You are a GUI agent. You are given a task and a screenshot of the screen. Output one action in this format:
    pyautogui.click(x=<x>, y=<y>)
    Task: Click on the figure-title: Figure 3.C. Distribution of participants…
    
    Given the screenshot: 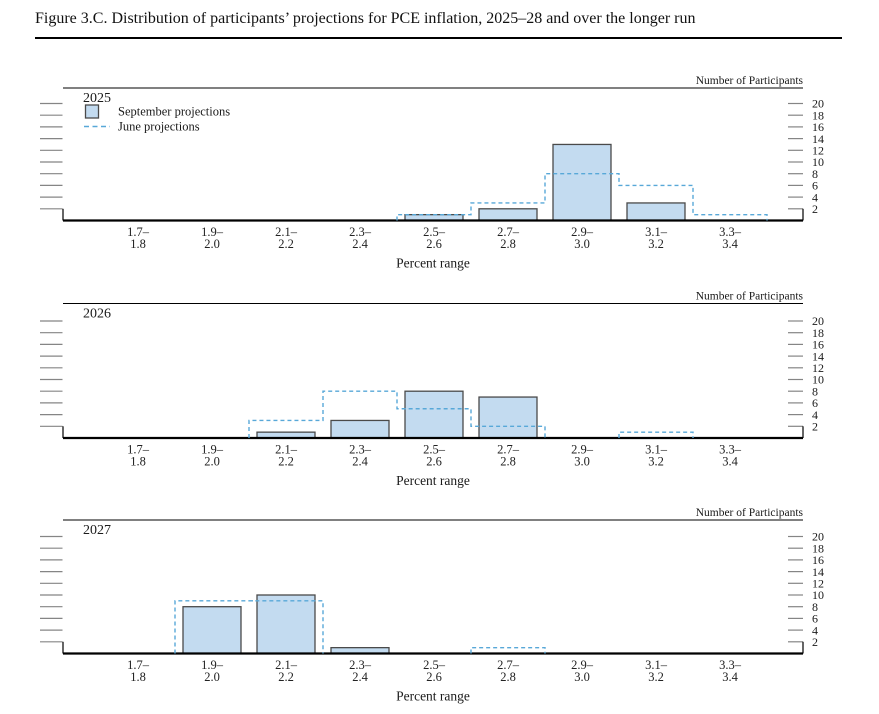 What is the action you would take?
    pyautogui.click(x=365, y=18)
    